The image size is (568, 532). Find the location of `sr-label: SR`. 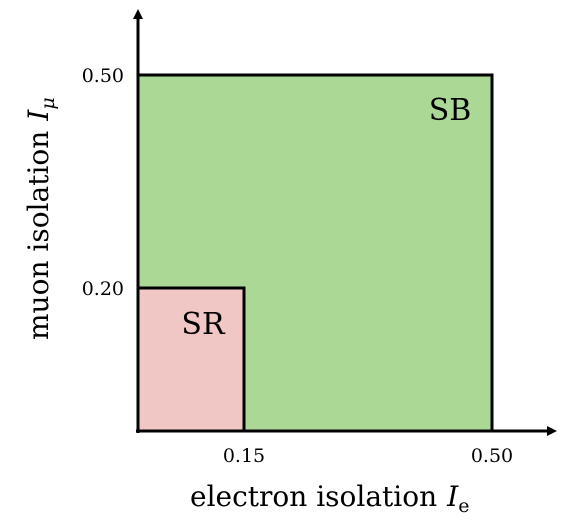

sr-label: SR is located at coordinates (203, 324).